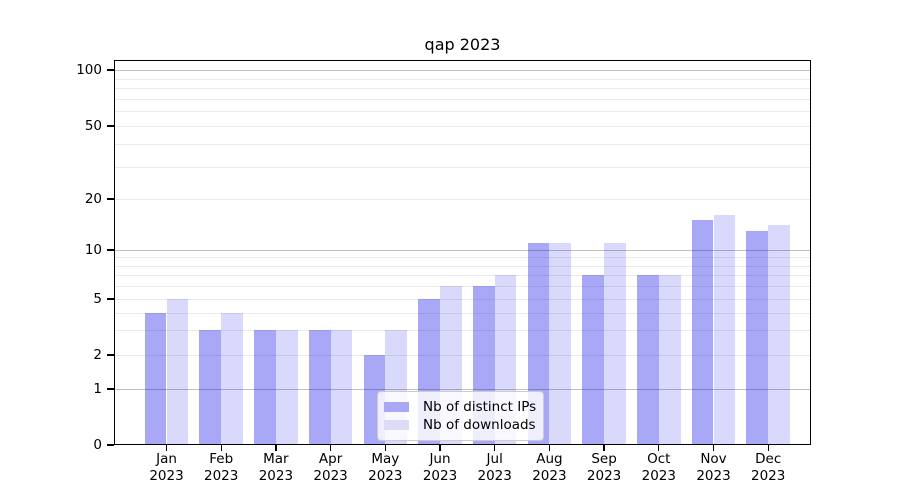 The width and height of the screenshot is (900, 500). Describe the element at coordinates (768, 467) in the screenshot. I see `x-tick-label: Dec 2023` at that location.